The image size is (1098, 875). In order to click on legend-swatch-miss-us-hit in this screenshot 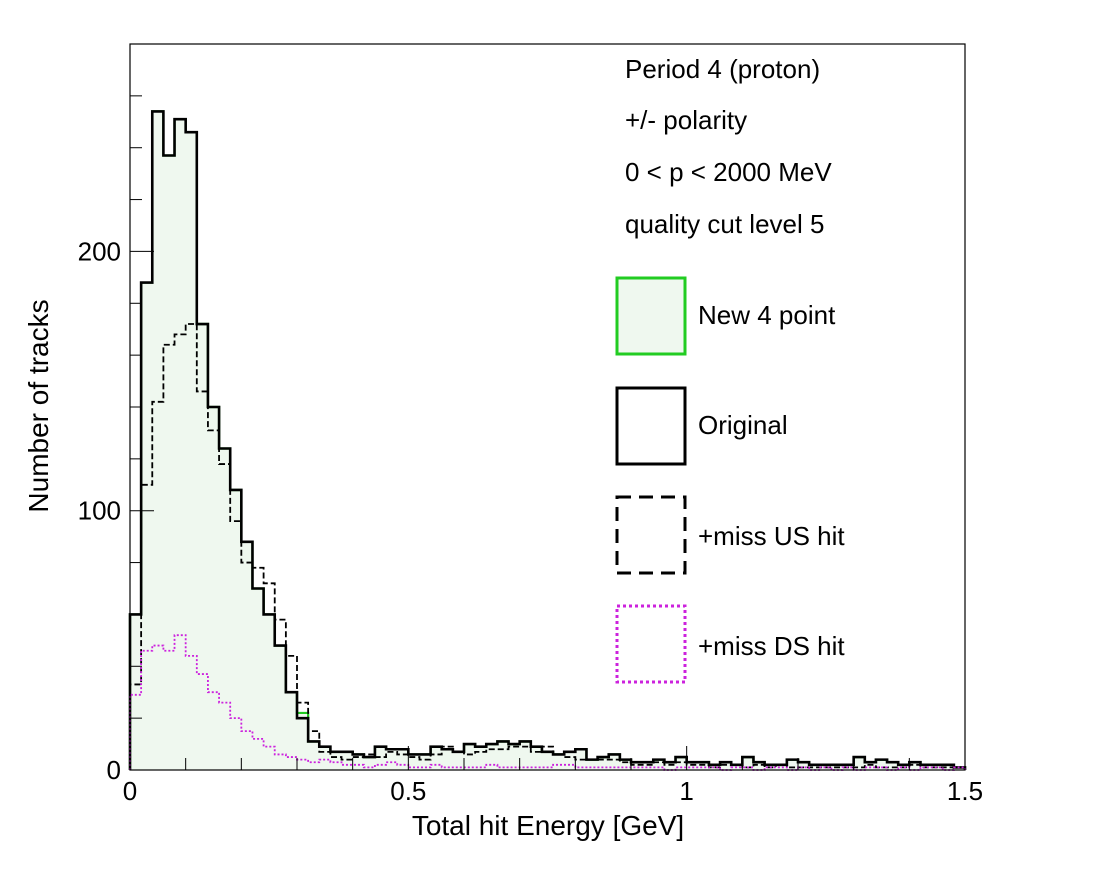, I will do `click(651, 535)`.